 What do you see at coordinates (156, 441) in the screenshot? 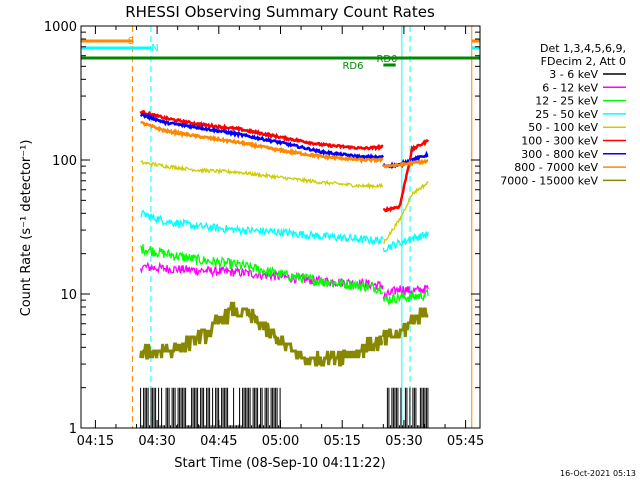
I see `x-tick-label-1: 04:30` at bounding box center [156, 441].